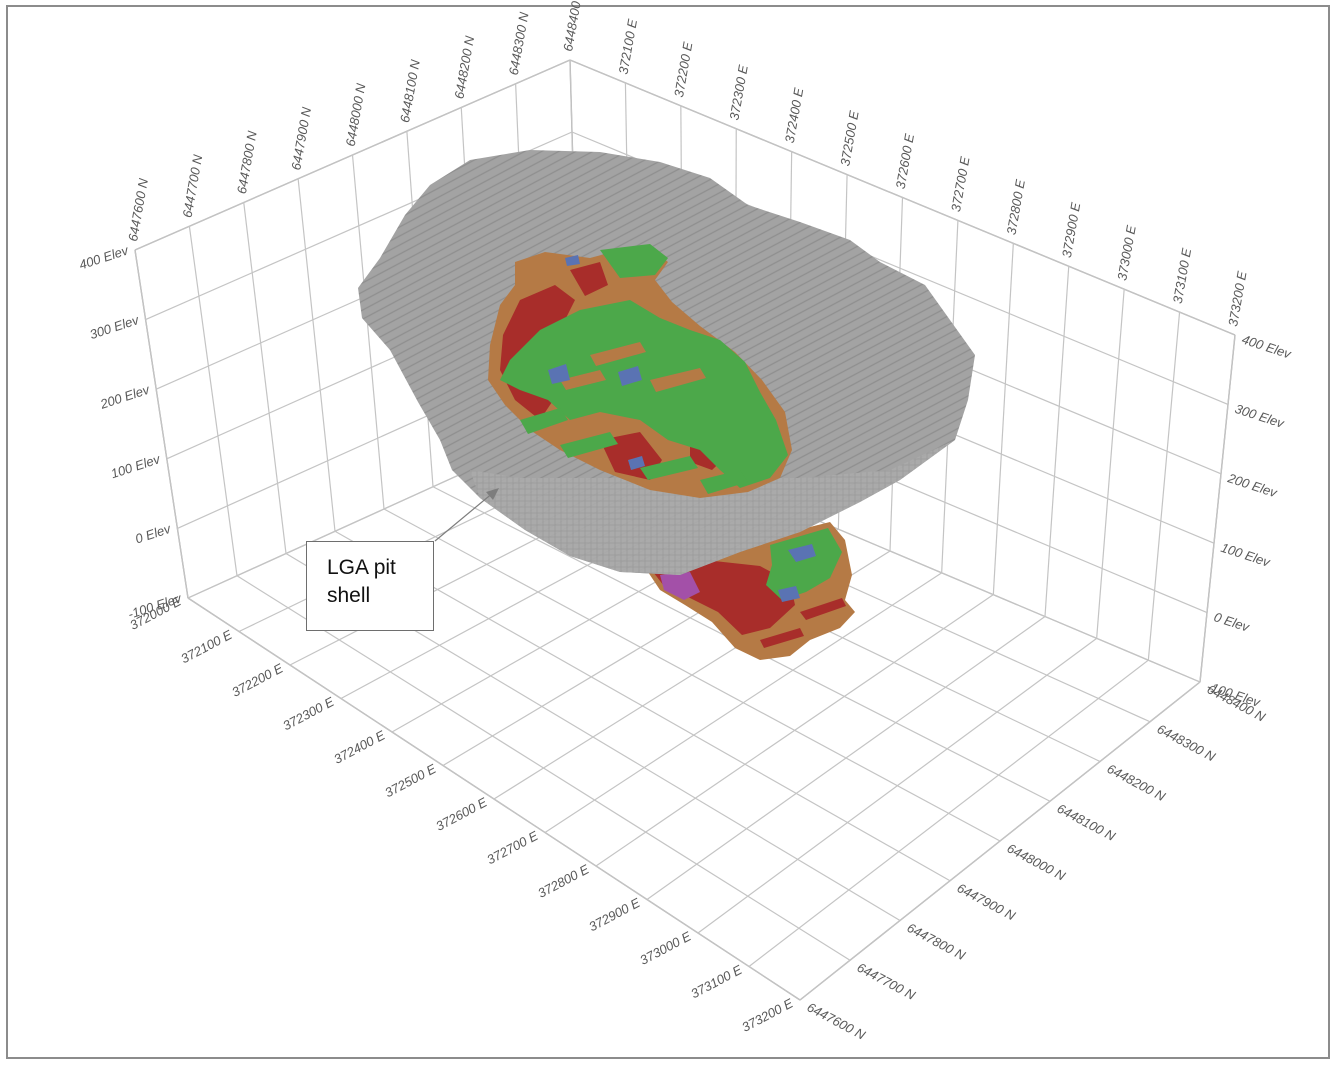 Image resolution: width=1335 pixels, height=1065 pixels. I want to click on northing-top-tick: 6447800 N, so click(247, 162).